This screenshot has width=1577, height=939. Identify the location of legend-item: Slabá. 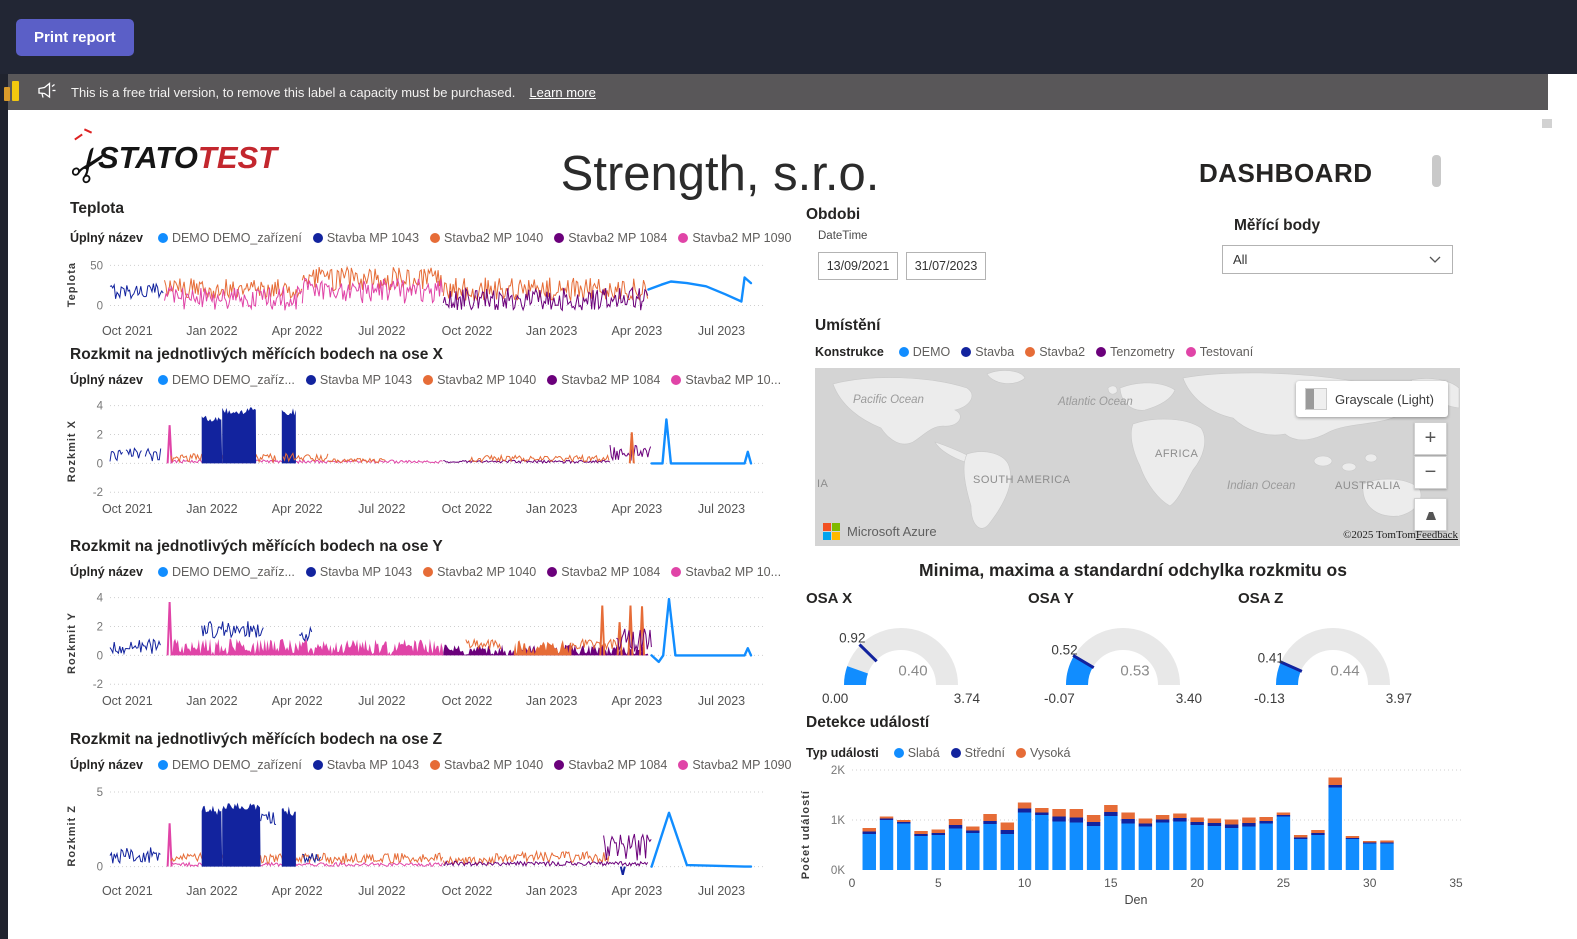
(916, 753).